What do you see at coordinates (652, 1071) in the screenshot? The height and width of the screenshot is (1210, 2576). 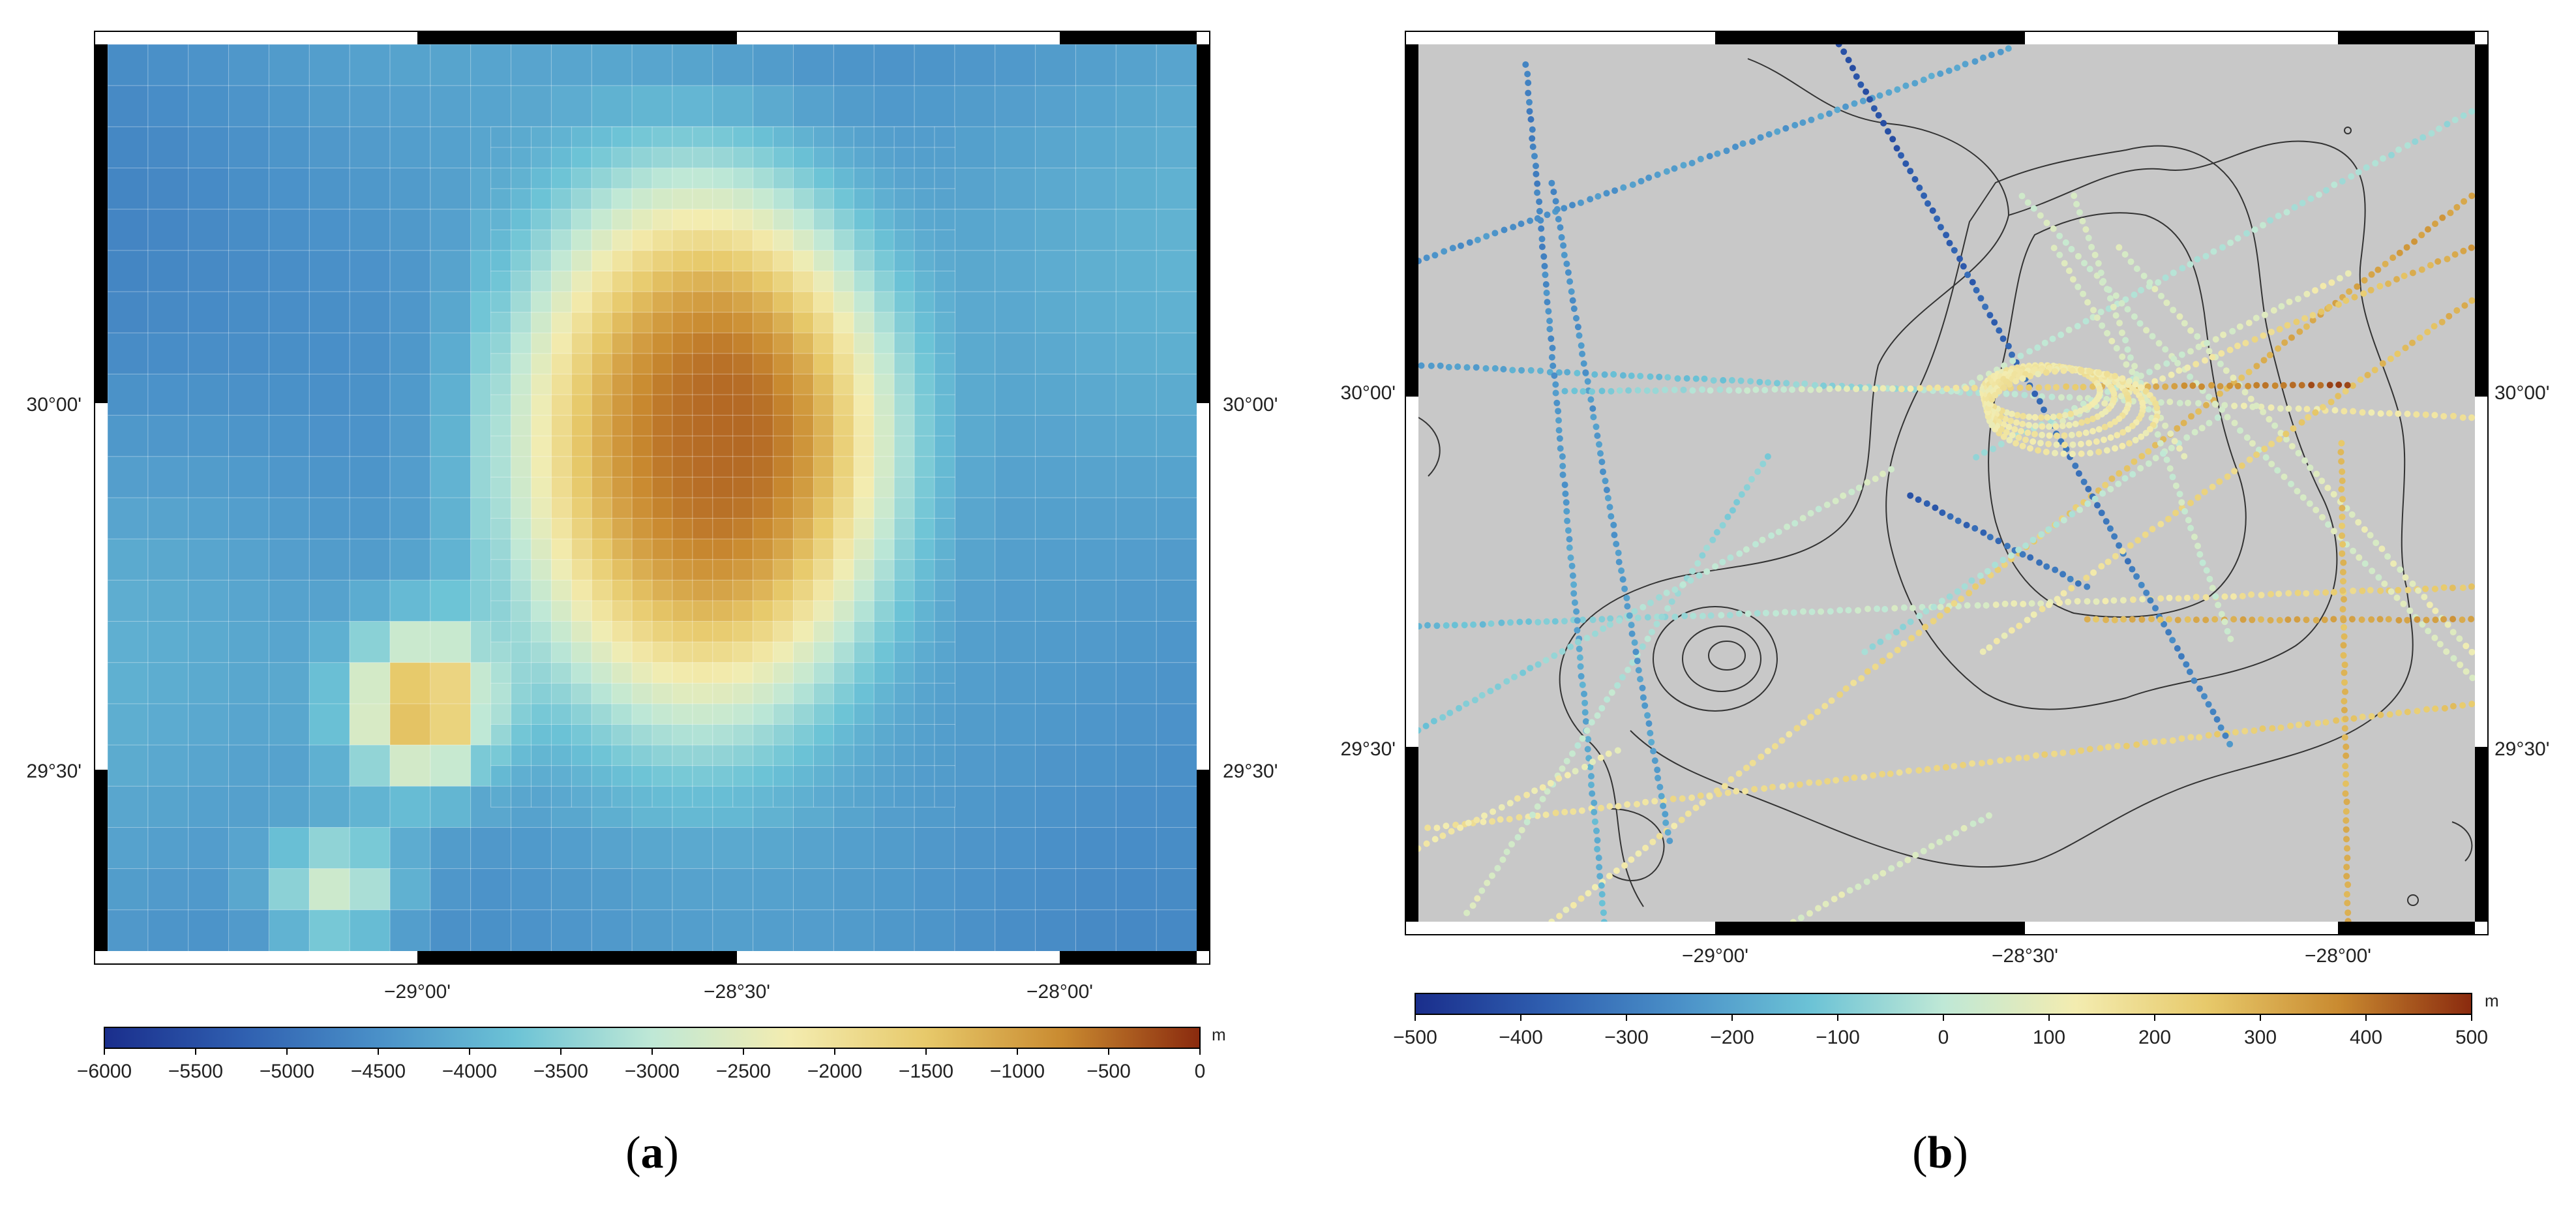 I see `panel-a-colorbar-tick-label: −3000` at bounding box center [652, 1071].